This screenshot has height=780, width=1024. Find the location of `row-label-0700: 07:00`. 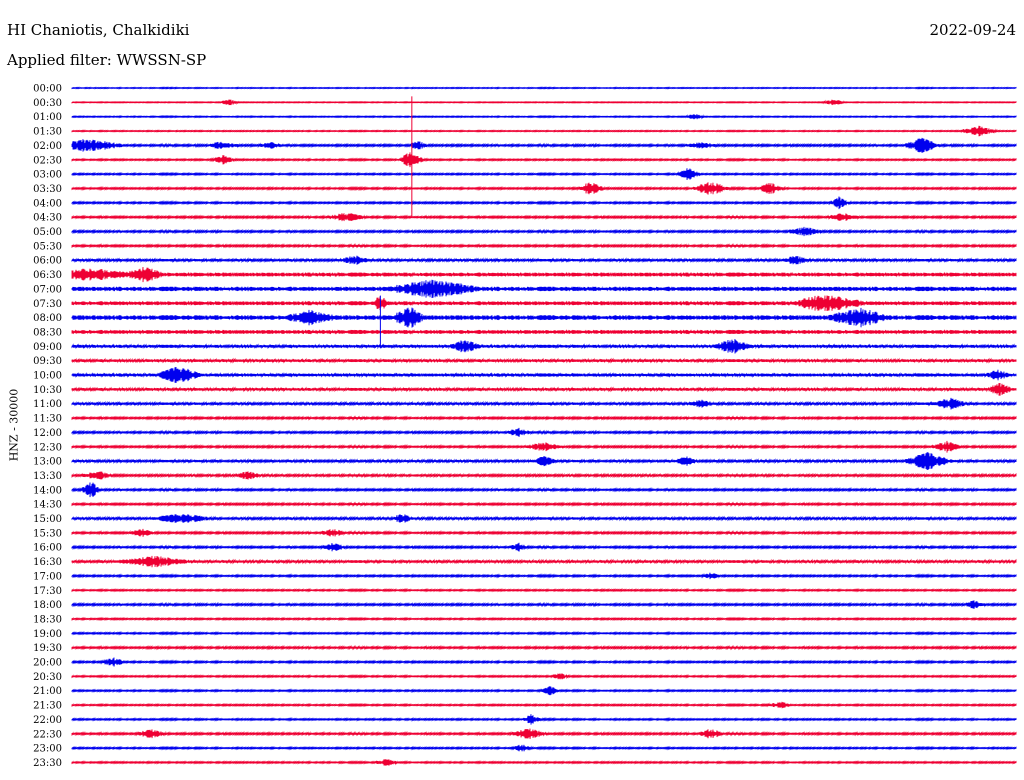

row-label-0700: 07:00 is located at coordinates (47, 289).